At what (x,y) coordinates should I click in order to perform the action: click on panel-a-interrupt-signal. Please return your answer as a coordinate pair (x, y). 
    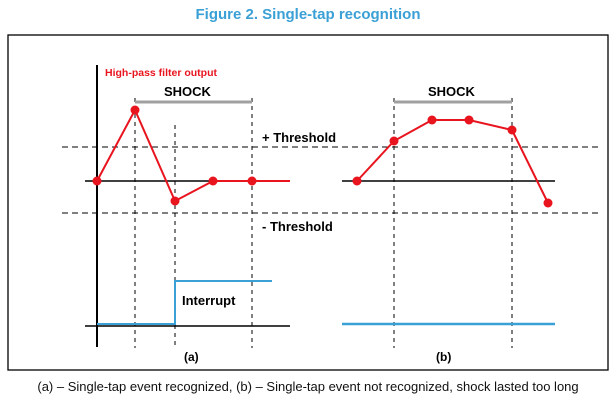
    Looking at the image, I should click on (184, 302).